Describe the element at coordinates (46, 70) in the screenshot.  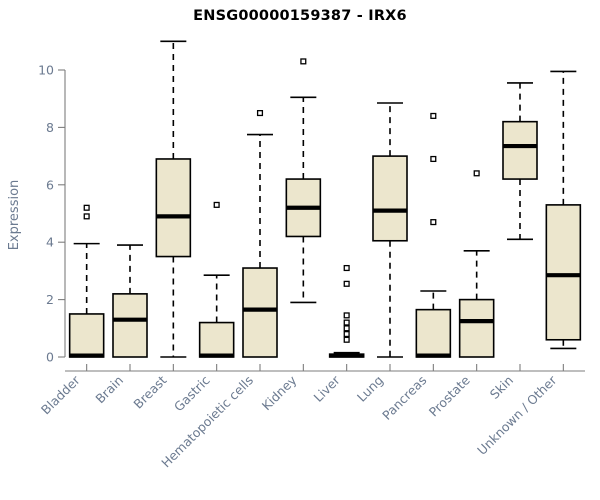
I see `y-tick-label: 10` at that location.